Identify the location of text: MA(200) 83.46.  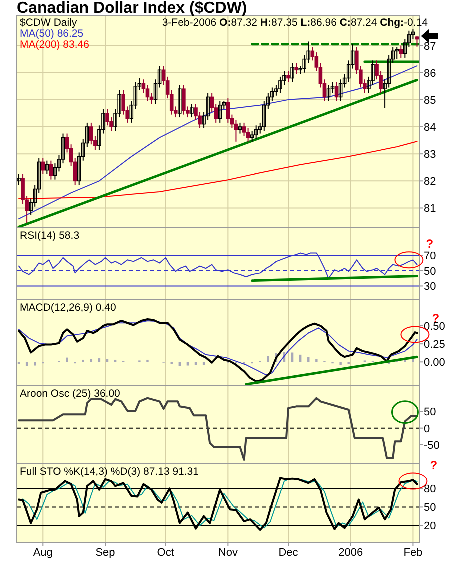
(55, 45).